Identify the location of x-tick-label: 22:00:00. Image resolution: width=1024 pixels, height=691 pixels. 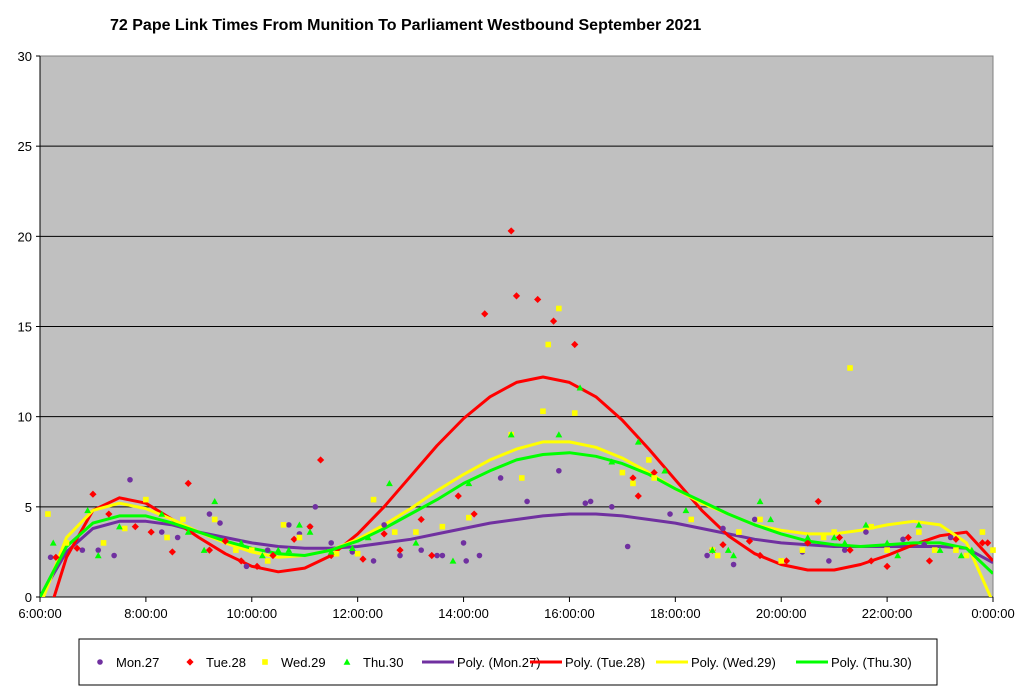
(887, 613).